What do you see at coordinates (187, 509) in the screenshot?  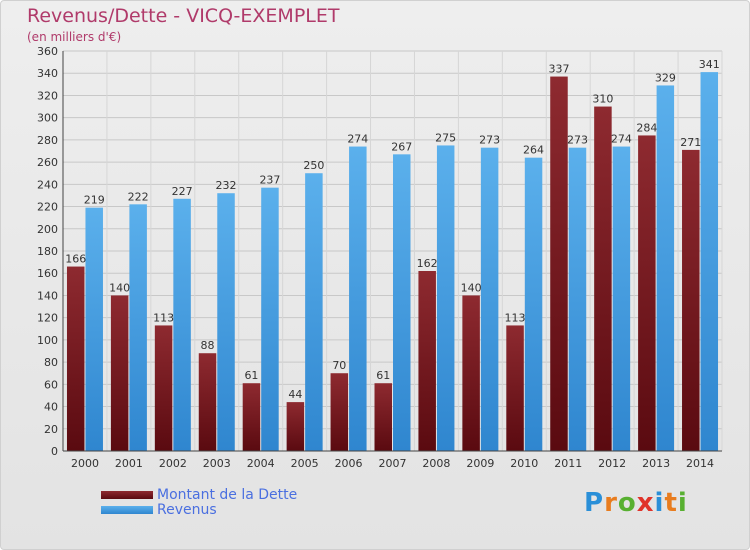 I see `legend-label-revenue: Revenus` at bounding box center [187, 509].